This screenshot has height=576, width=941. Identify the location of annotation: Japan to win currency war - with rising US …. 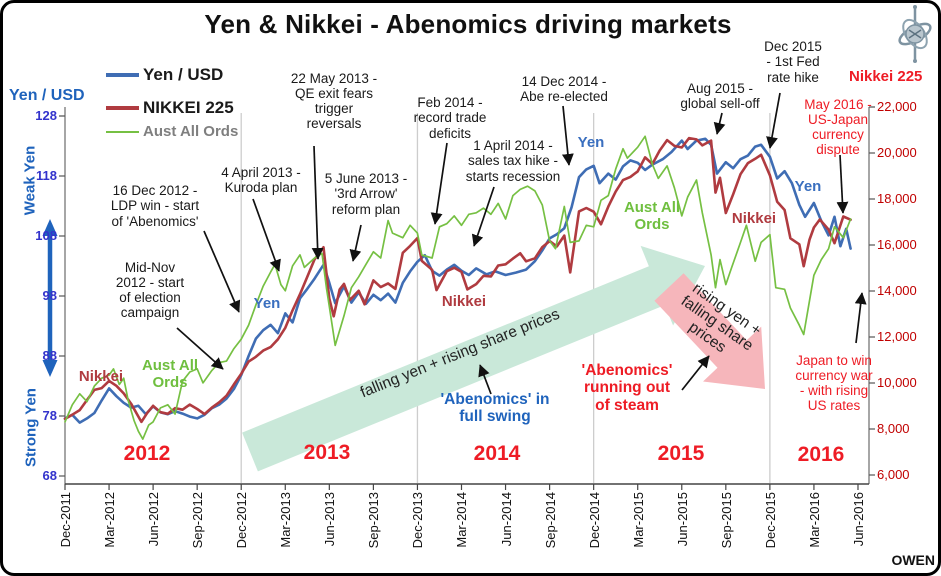
(834, 383).